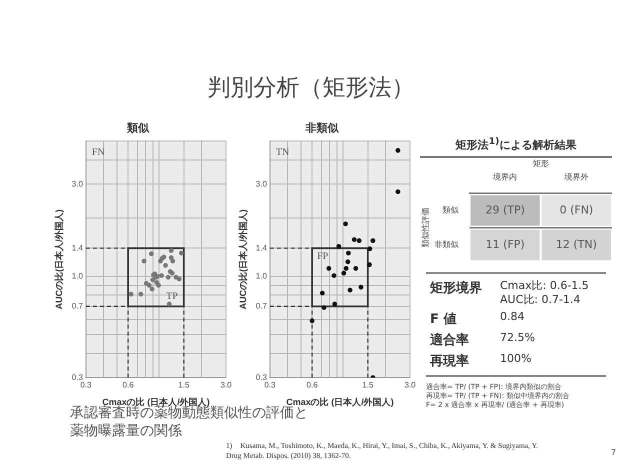  Describe the element at coordinates (172, 296) in the screenshot. I see `annotation: TP` at that location.